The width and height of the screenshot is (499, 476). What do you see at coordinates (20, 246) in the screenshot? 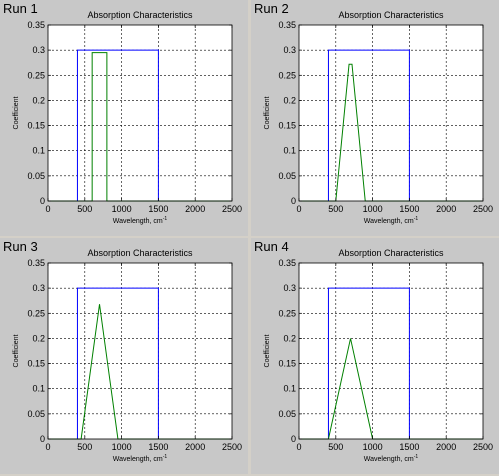
I see `run-label: Run 3` at bounding box center [20, 246].